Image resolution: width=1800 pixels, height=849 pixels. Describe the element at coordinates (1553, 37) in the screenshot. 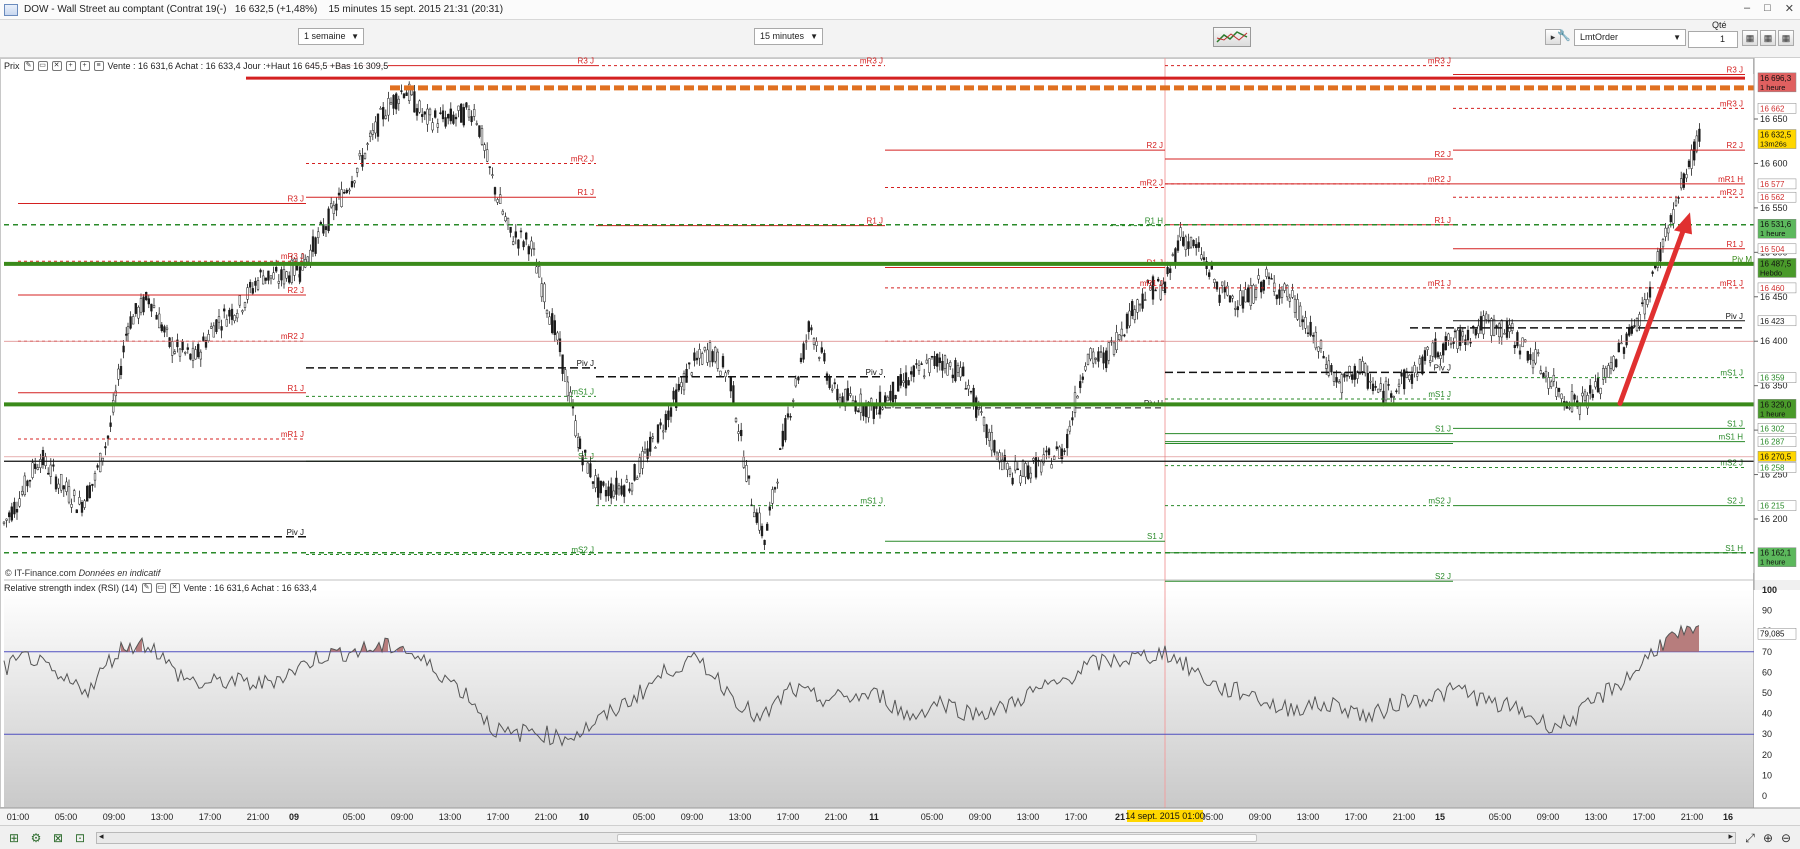

I see `order-expand-button: ▸` at that location.